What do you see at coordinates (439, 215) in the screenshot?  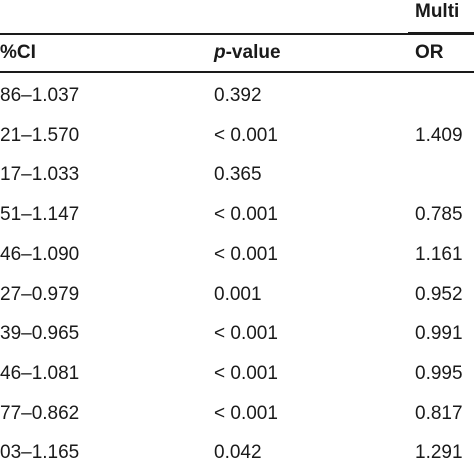 I see `or-cell: 0.785` at bounding box center [439, 215].